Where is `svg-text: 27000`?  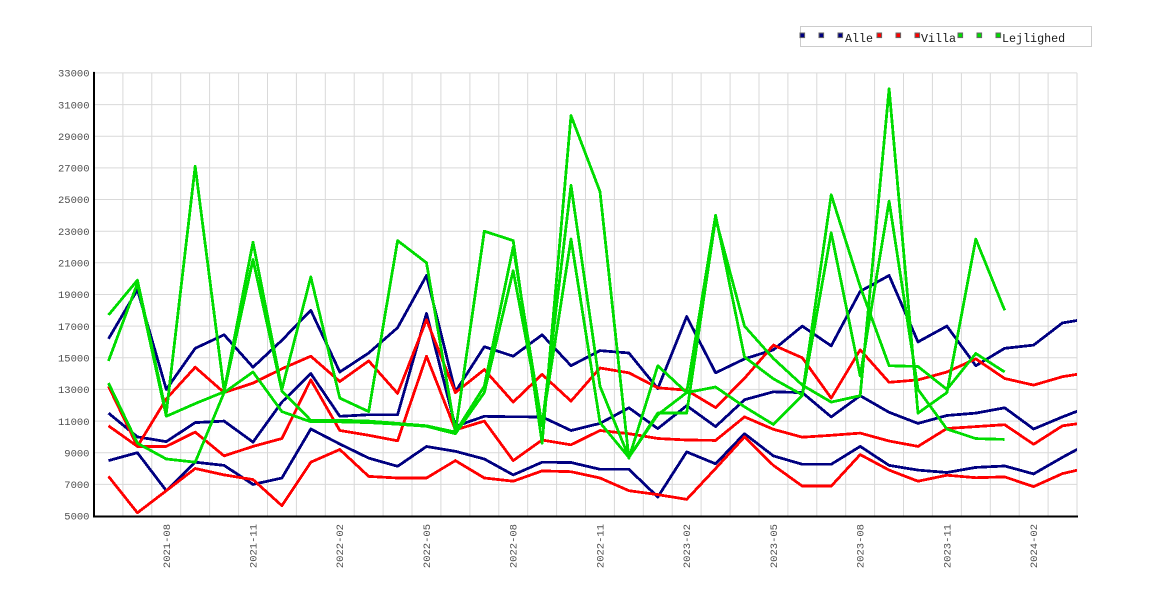 svg-text: 27000 is located at coordinates (74, 170).